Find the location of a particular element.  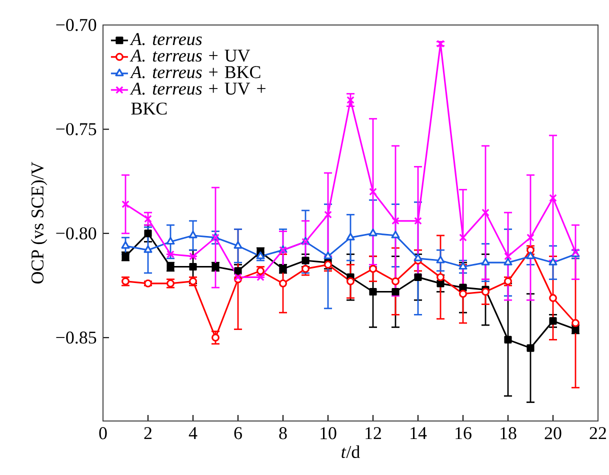

legend-label: A. terreus is located at coordinates (166, 39).